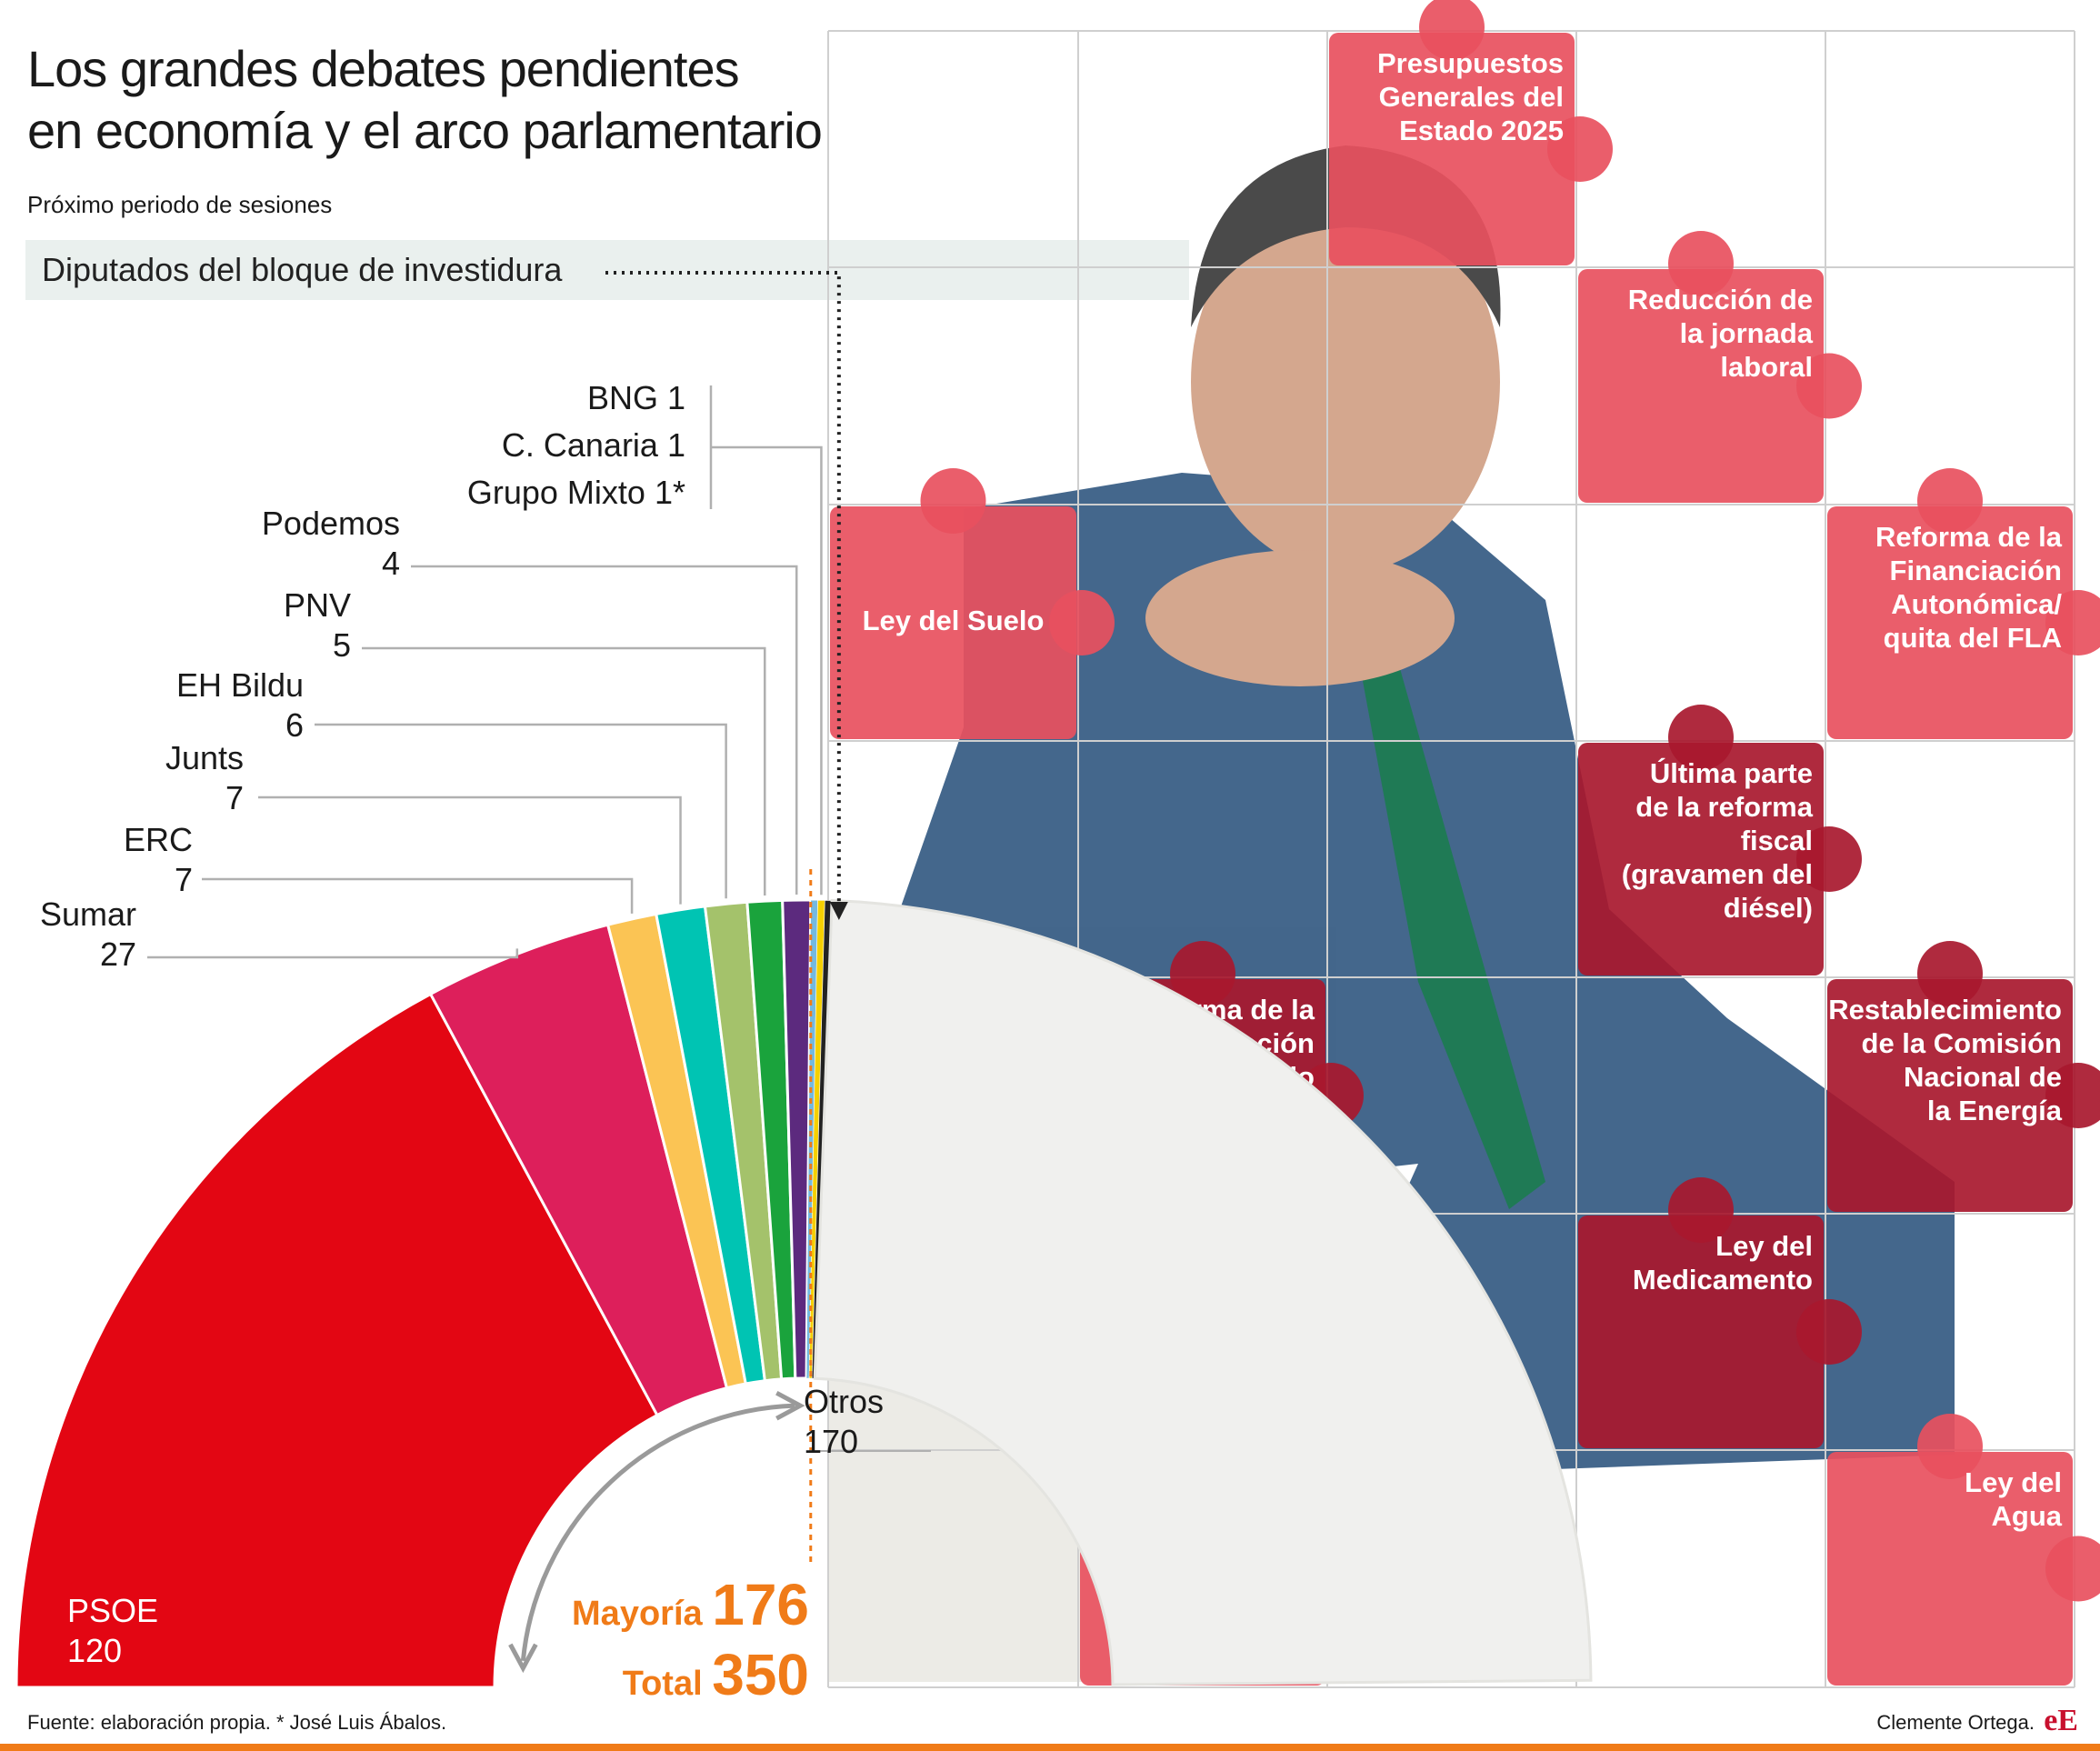  What do you see at coordinates (523, 1658) in the screenshot?
I see `arrow-head-bottom` at bounding box center [523, 1658].